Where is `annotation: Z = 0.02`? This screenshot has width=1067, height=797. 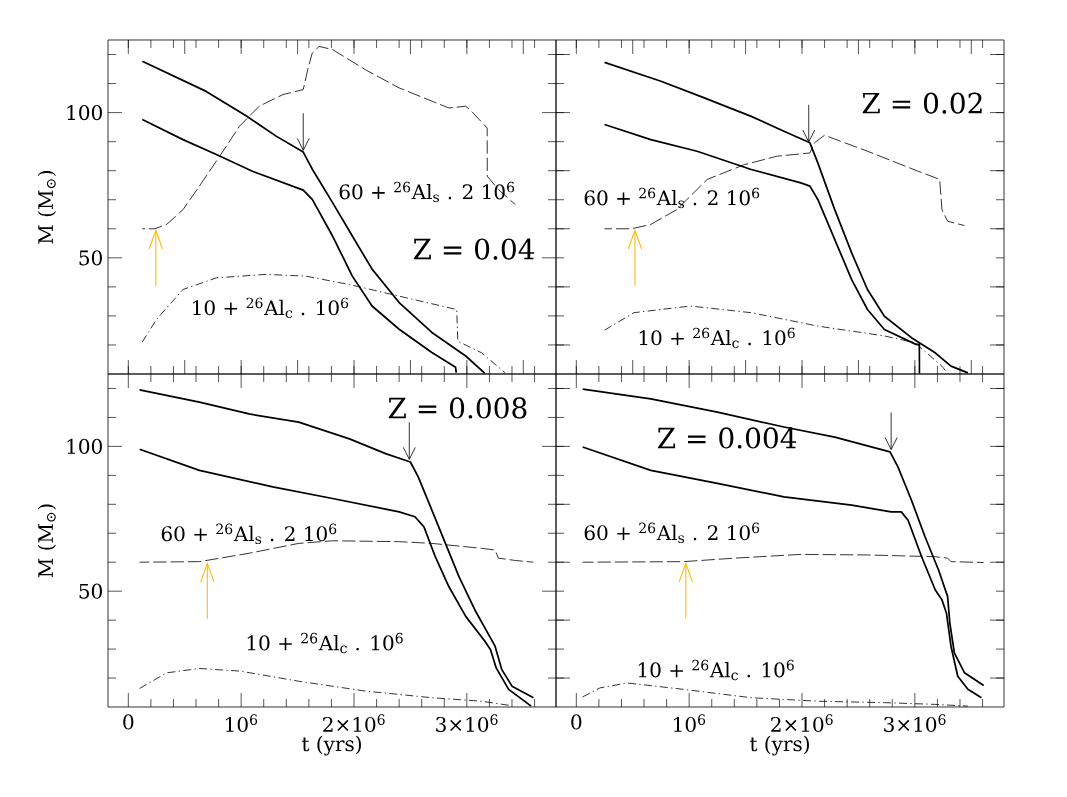
annotation: Z = 0.02 is located at coordinates (922, 103).